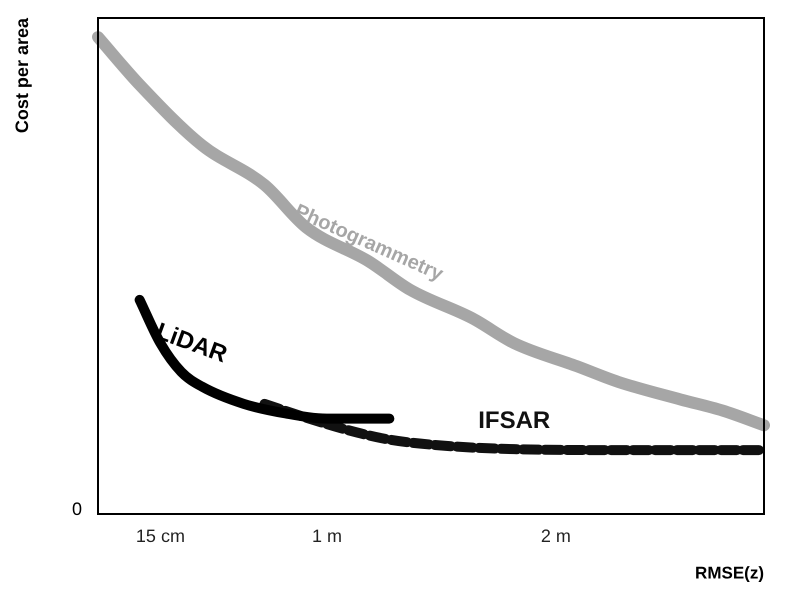 The width and height of the screenshot is (788, 598). Describe the element at coordinates (77, 508) in the screenshot. I see `text: 0` at that location.